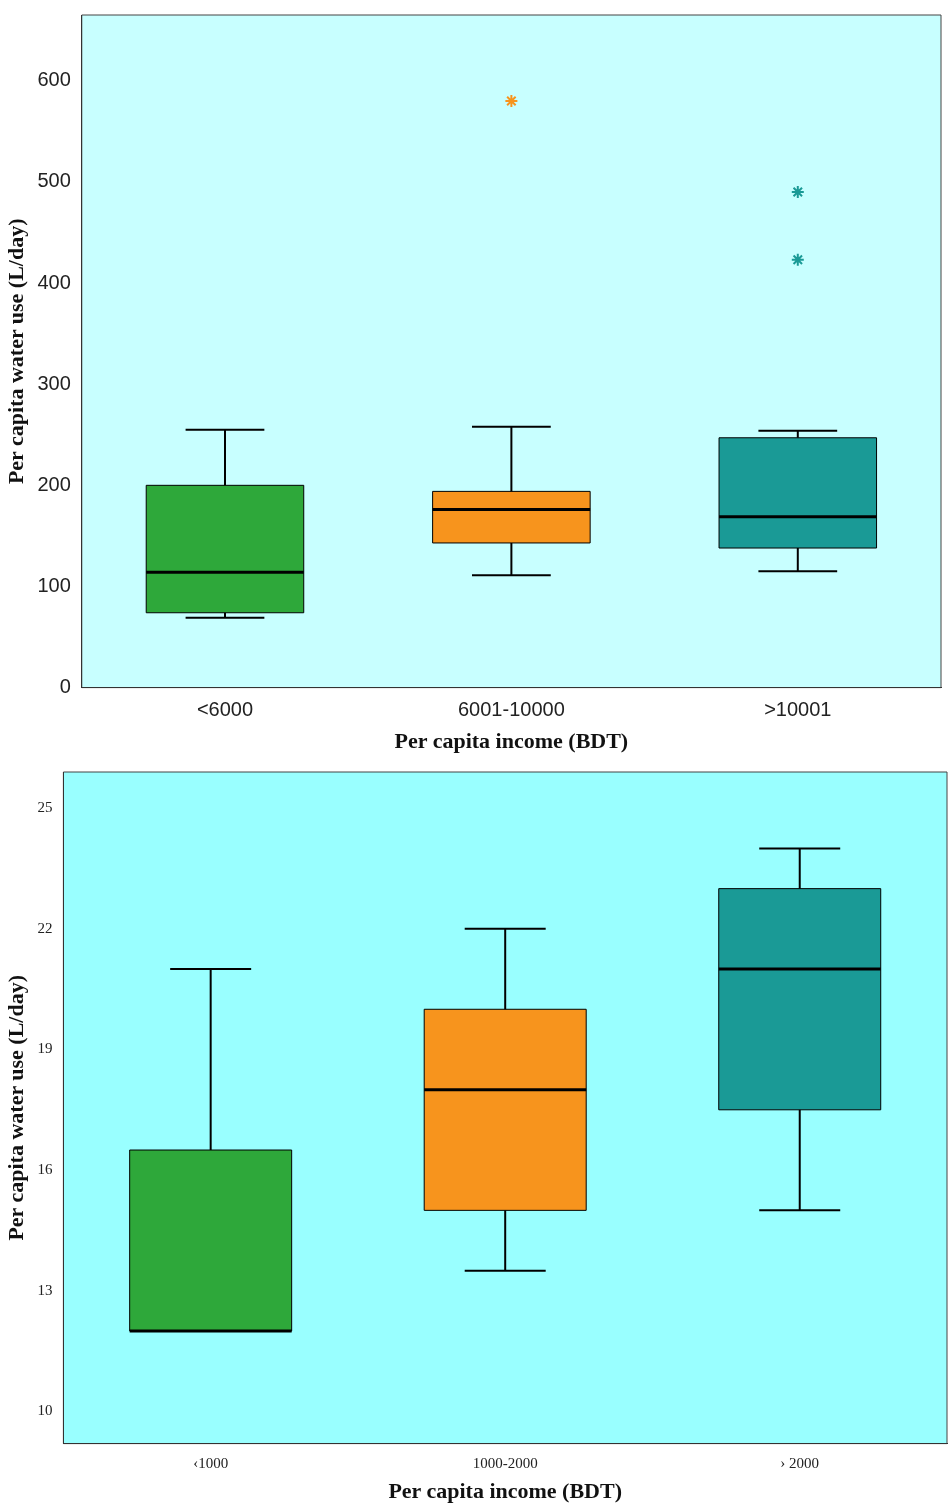 The image size is (949, 1510). What do you see at coordinates (505, 1462) in the screenshot?
I see `x-tick-label: 1000-2000` at bounding box center [505, 1462].